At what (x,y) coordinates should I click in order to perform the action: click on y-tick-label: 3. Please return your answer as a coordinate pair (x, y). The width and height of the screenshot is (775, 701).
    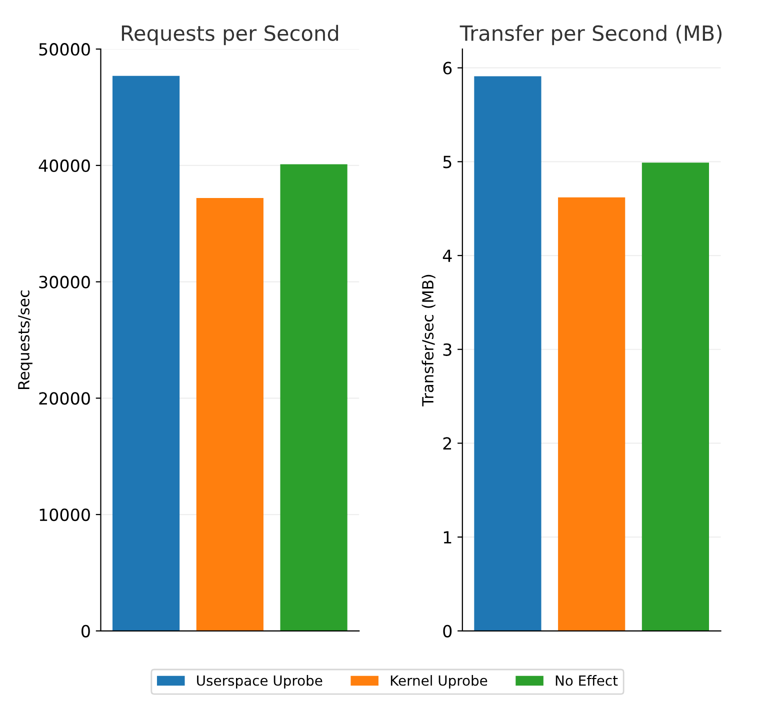
    Looking at the image, I should click on (447, 349).